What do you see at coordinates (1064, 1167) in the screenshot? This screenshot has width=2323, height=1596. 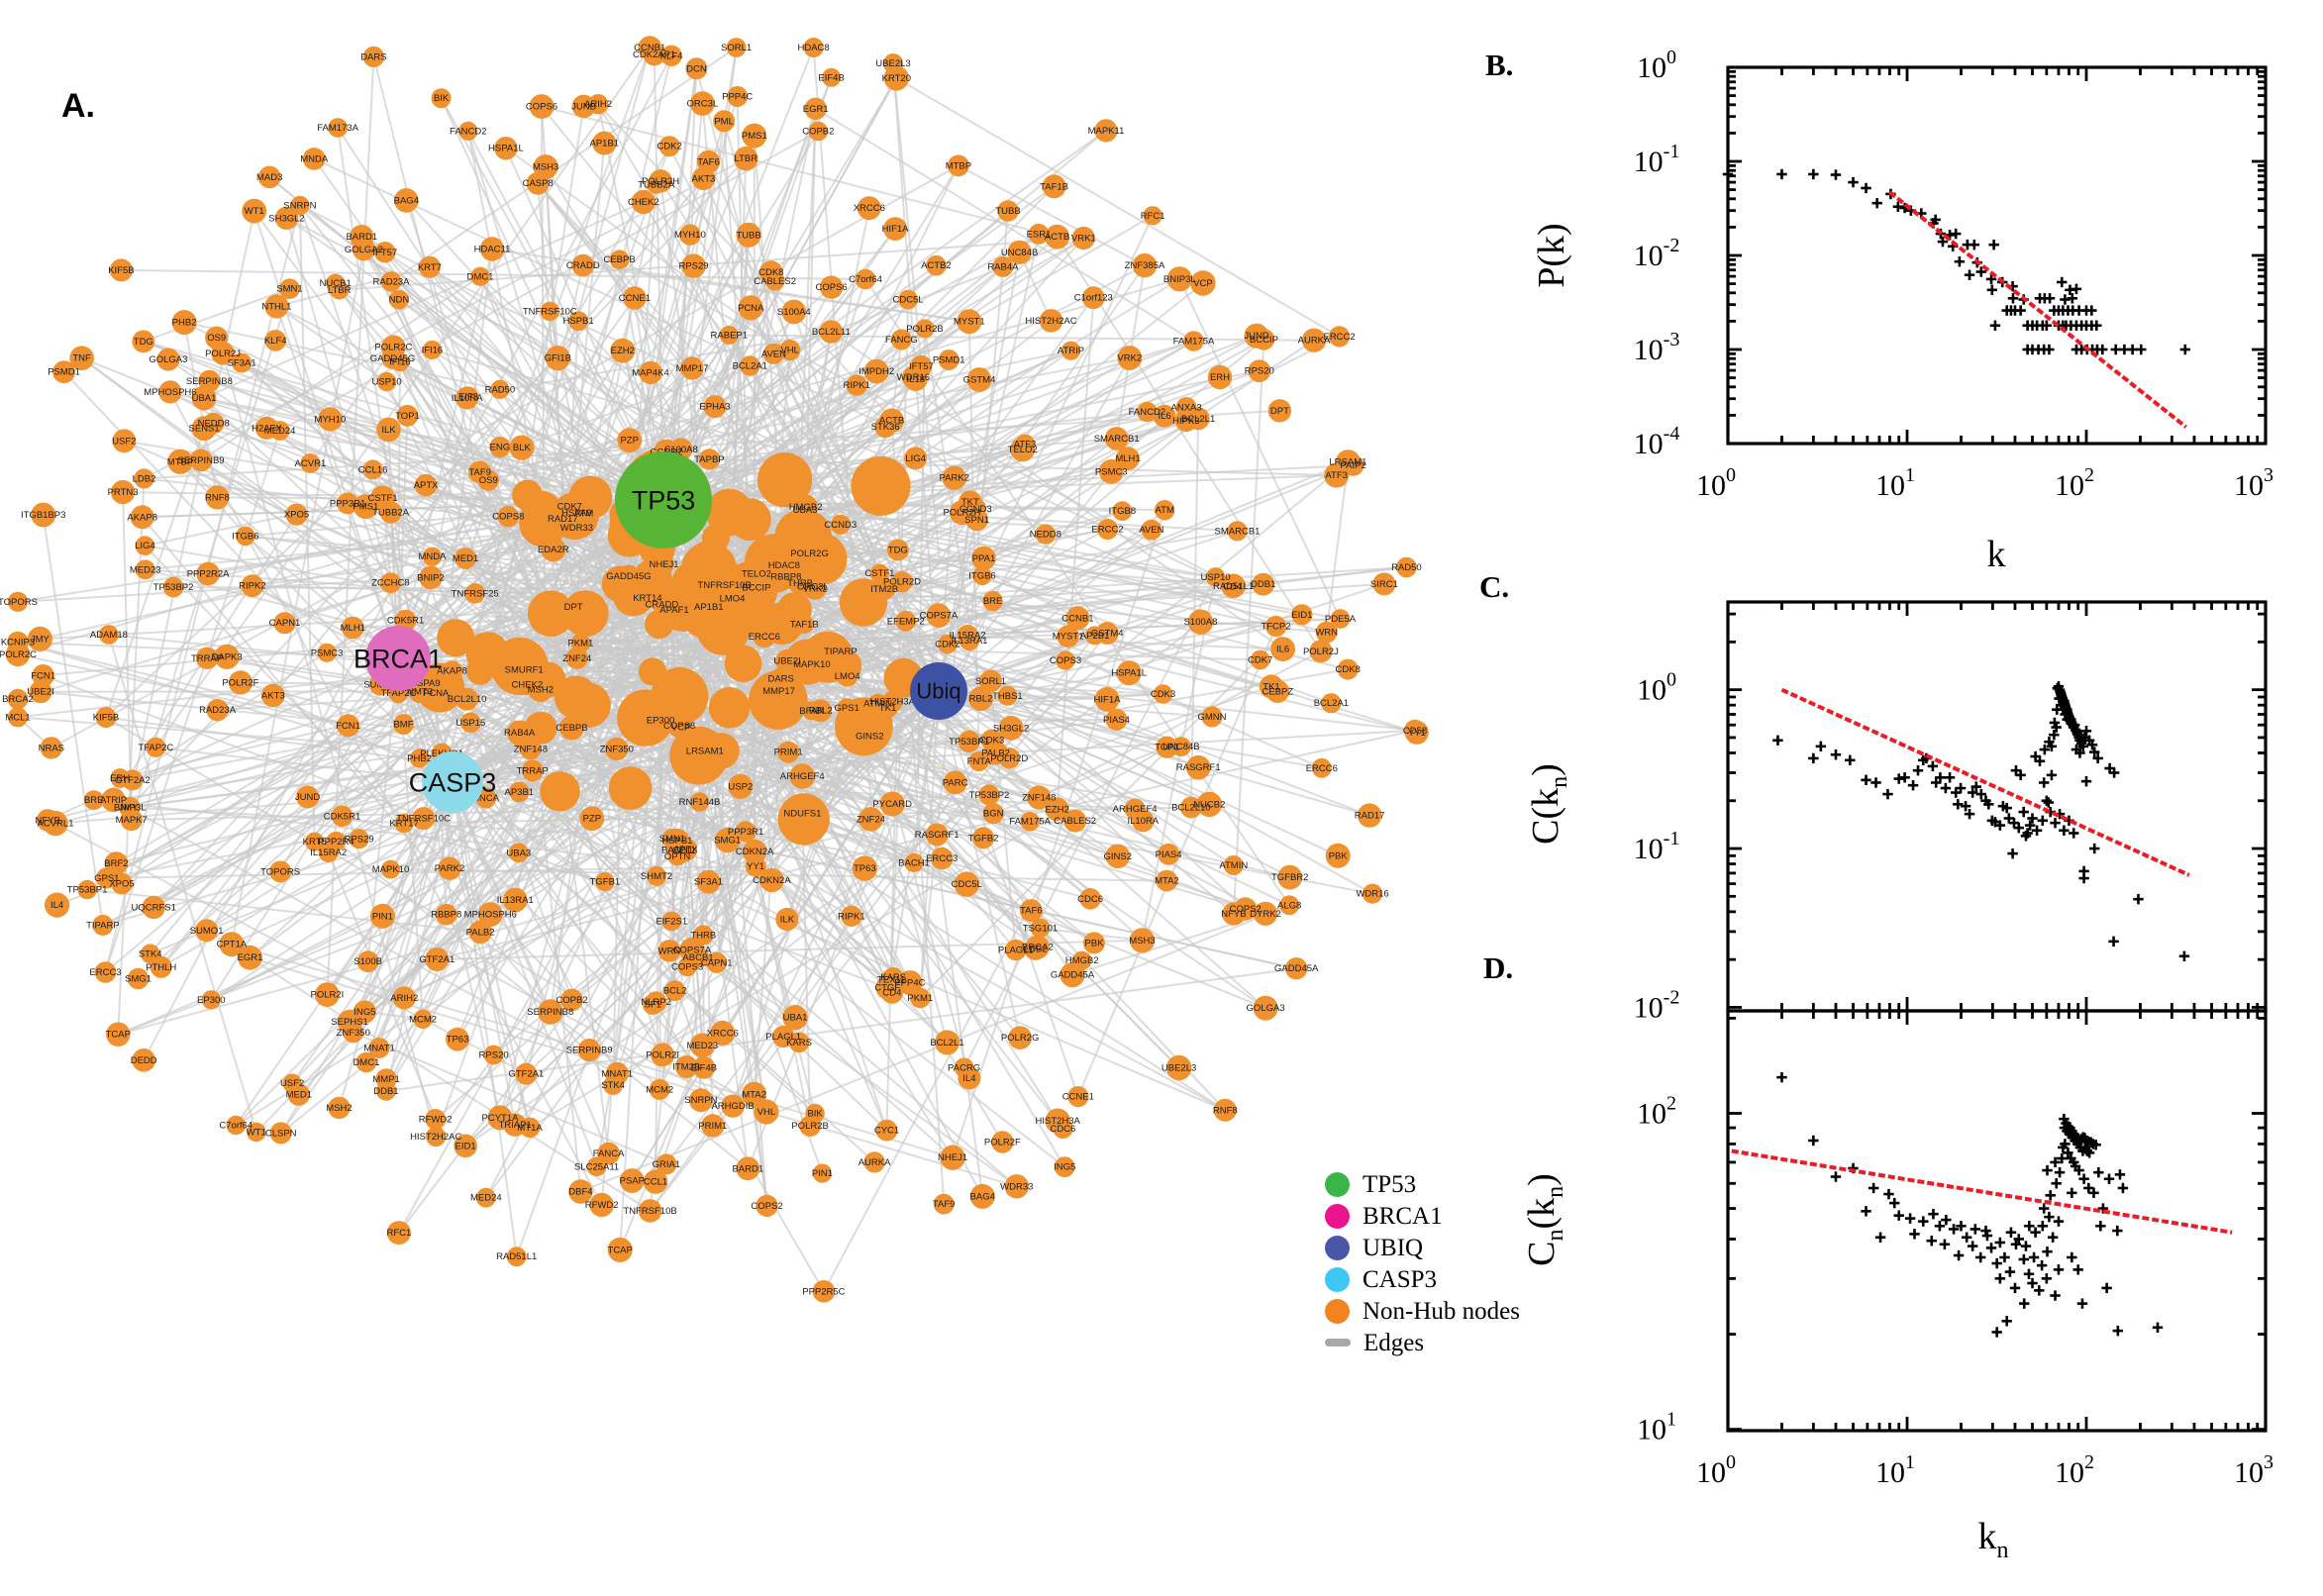 I see `network-node-label: ING5` at bounding box center [1064, 1167].